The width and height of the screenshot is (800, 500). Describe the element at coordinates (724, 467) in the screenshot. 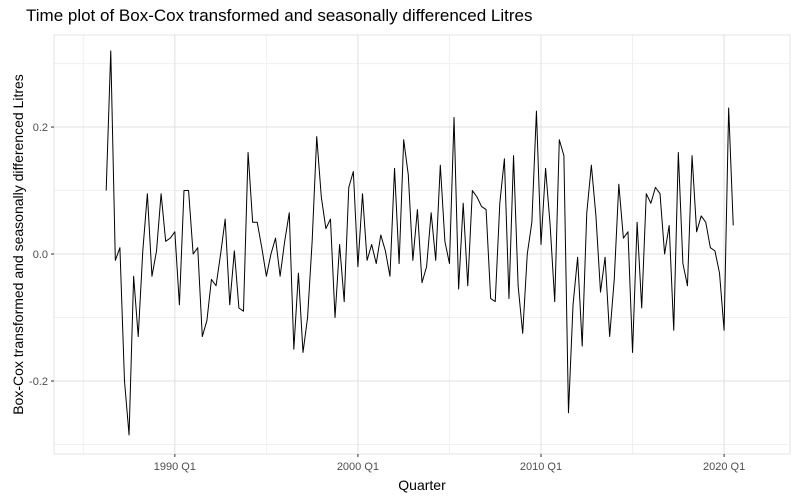

I see `x-tick-label: 2020 Q1` at that location.